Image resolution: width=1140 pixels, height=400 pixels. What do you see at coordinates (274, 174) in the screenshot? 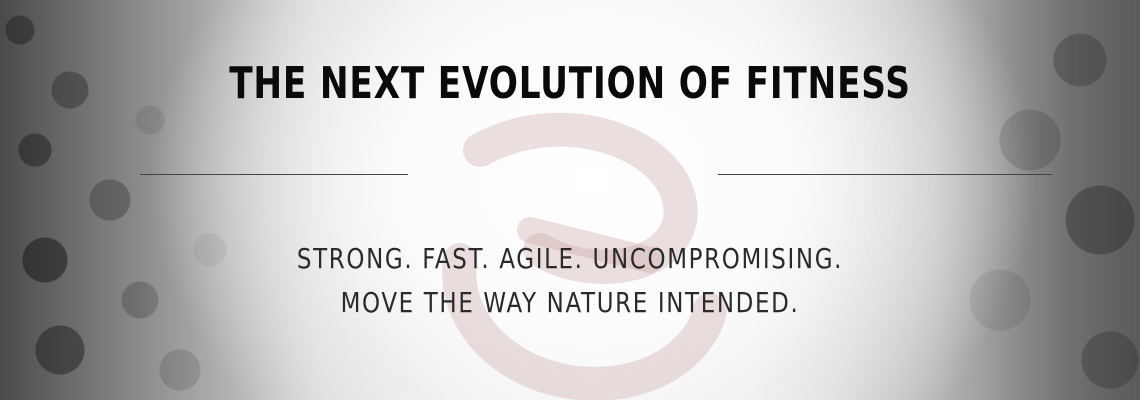
I see `divider-left` at bounding box center [274, 174].